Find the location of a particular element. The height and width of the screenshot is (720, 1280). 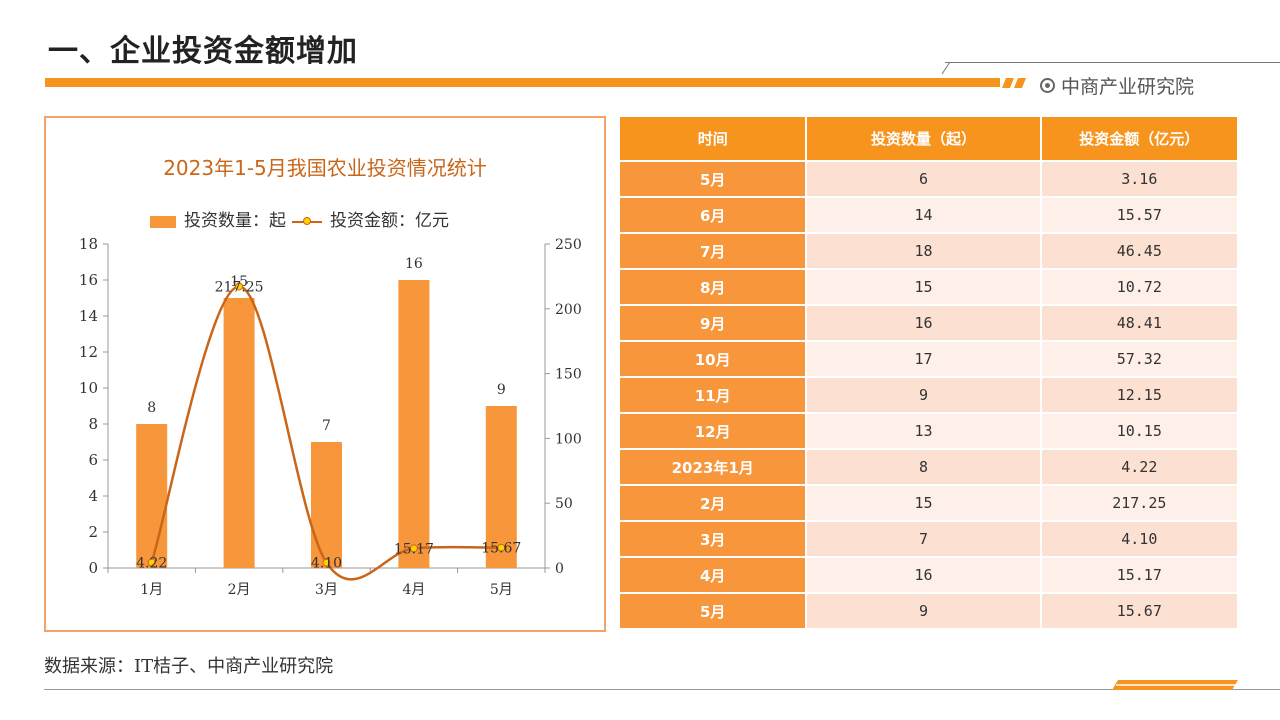

line-value-label: 4.22 is located at coordinates (151, 564).